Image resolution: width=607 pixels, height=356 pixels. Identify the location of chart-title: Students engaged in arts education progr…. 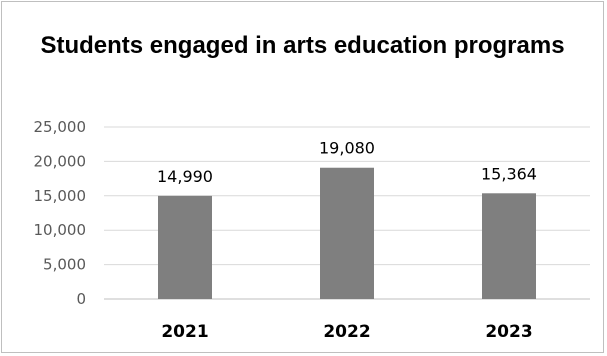
(302, 45).